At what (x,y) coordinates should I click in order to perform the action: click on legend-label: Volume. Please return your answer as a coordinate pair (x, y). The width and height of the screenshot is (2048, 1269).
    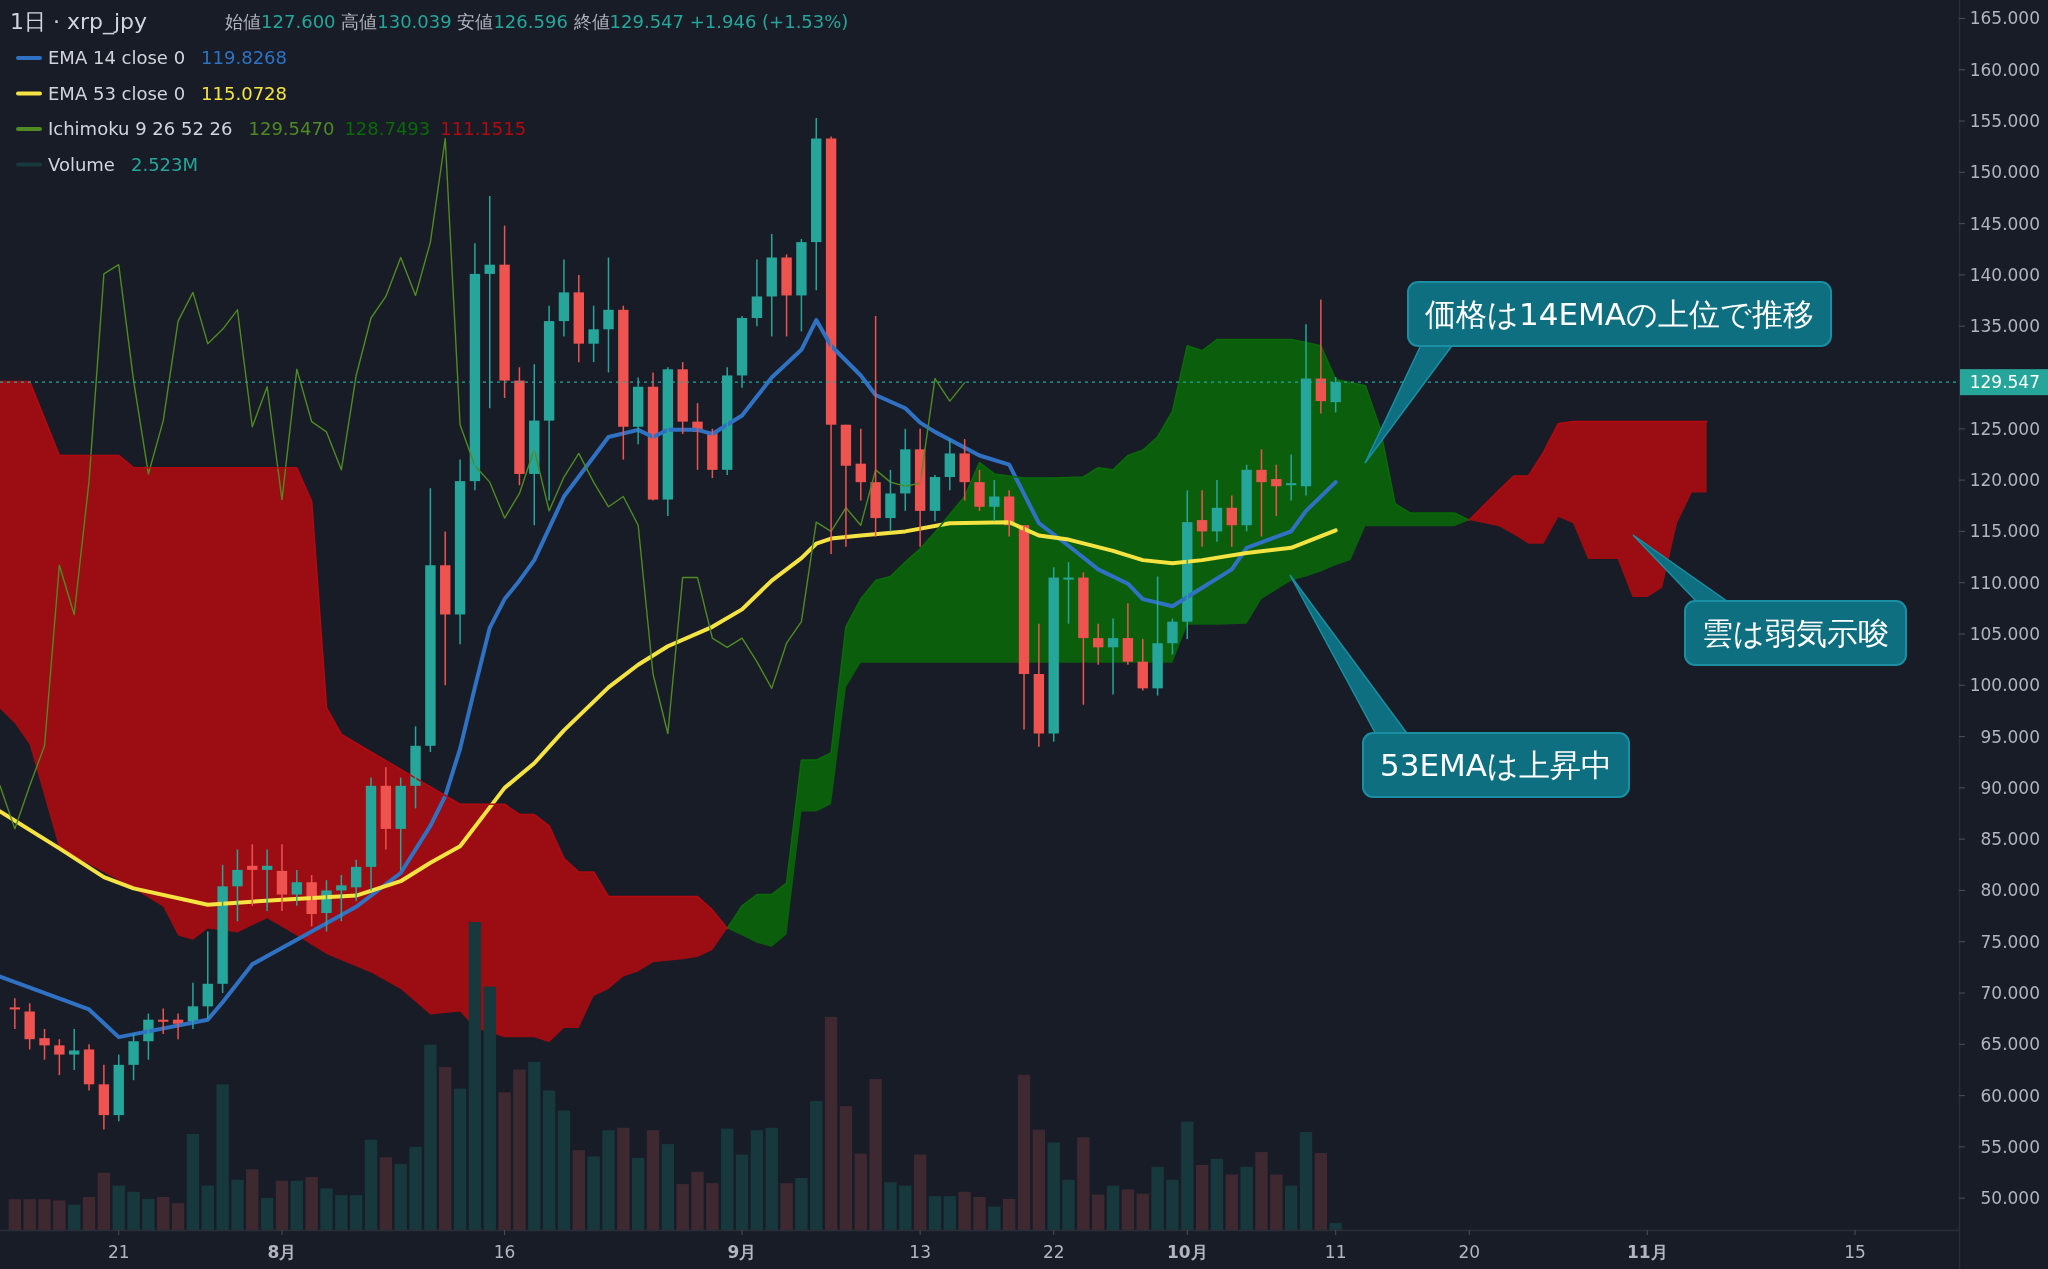
    Looking at the image, I should click on (81, 164).